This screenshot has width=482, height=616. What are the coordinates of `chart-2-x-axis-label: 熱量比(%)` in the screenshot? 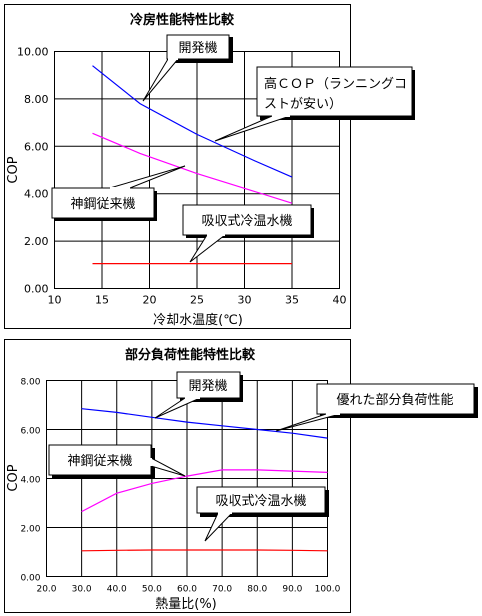 It's located at (186, 604).